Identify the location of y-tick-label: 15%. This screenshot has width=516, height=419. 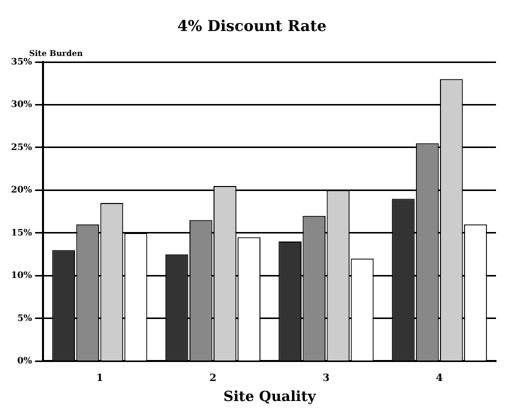
(22, 233).